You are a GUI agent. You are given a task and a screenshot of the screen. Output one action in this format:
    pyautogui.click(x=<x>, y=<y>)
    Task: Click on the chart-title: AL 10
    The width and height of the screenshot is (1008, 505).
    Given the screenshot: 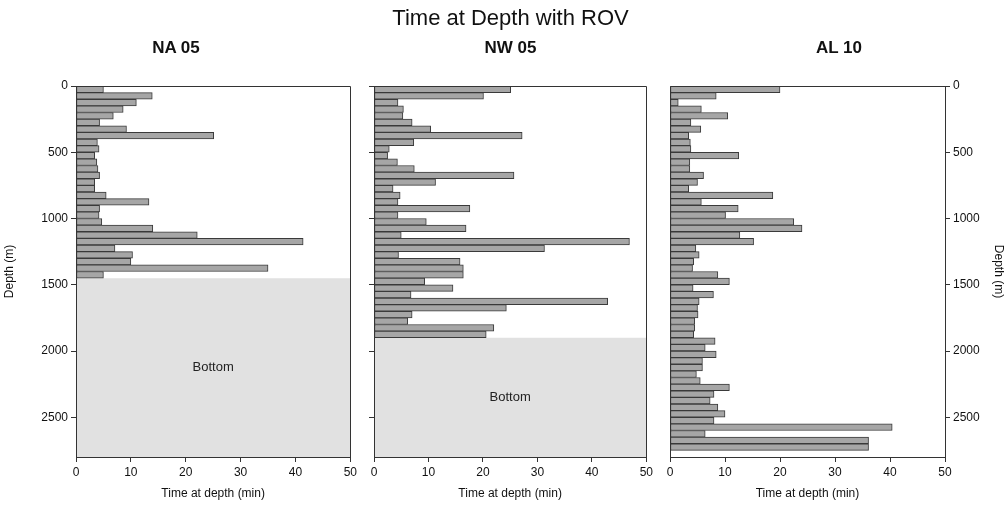 What is the action you would take?
    pyautogui.click(x=839, y=48)
    